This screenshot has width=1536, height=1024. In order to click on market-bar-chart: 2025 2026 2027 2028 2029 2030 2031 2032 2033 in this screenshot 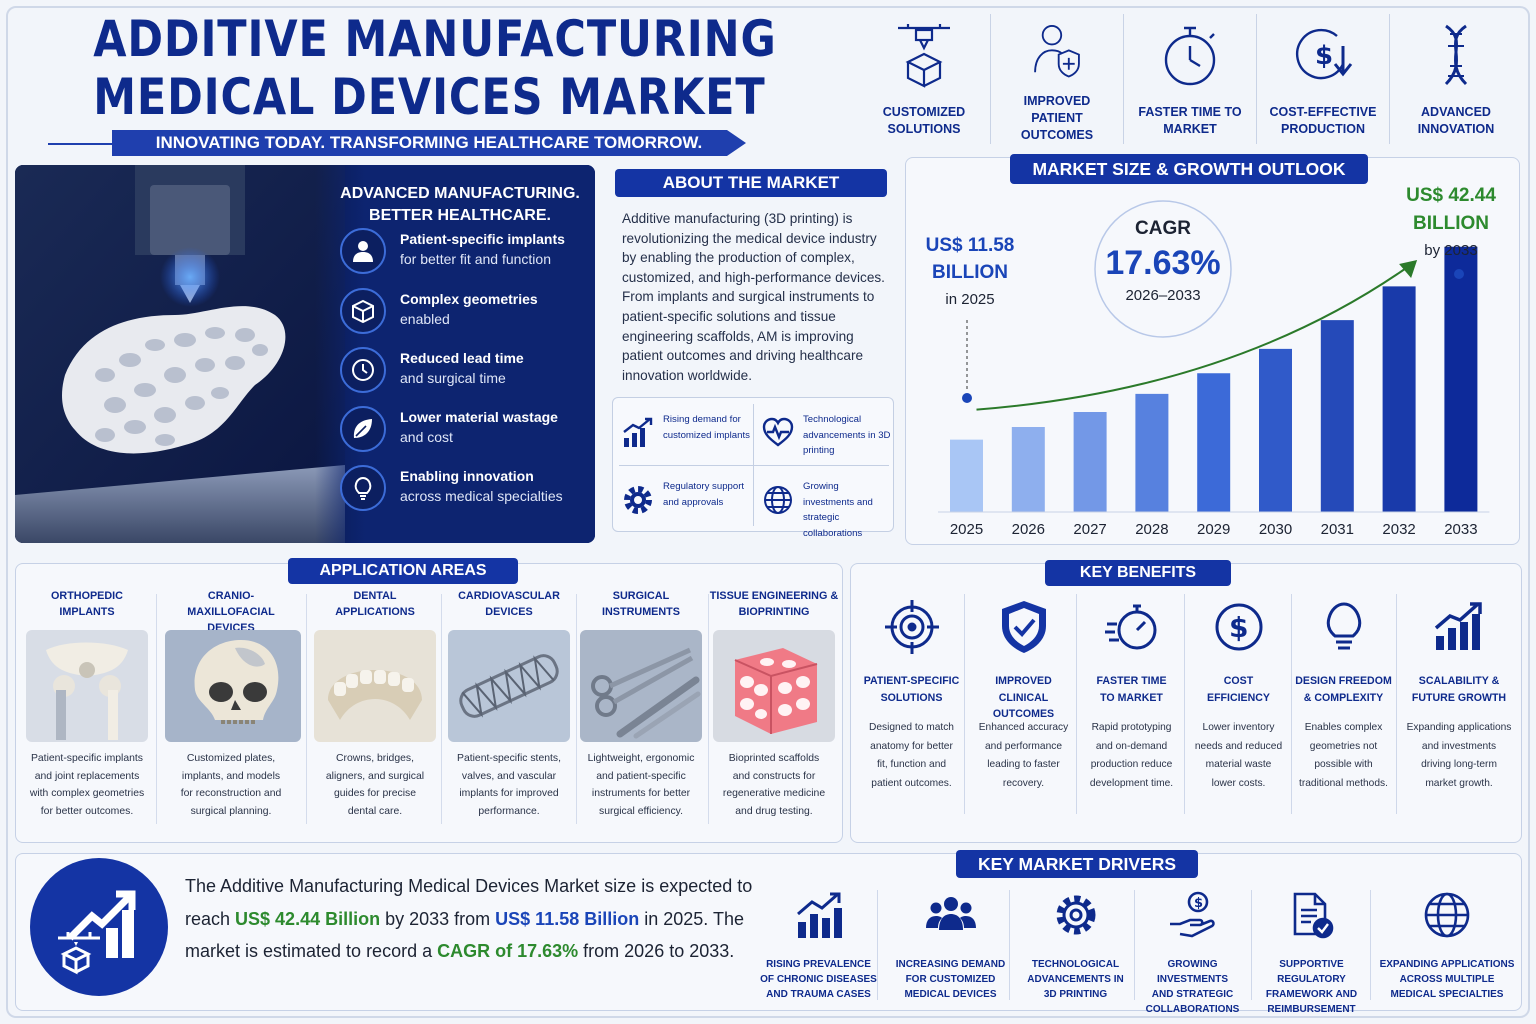, I will do `click(1214, 369)`.